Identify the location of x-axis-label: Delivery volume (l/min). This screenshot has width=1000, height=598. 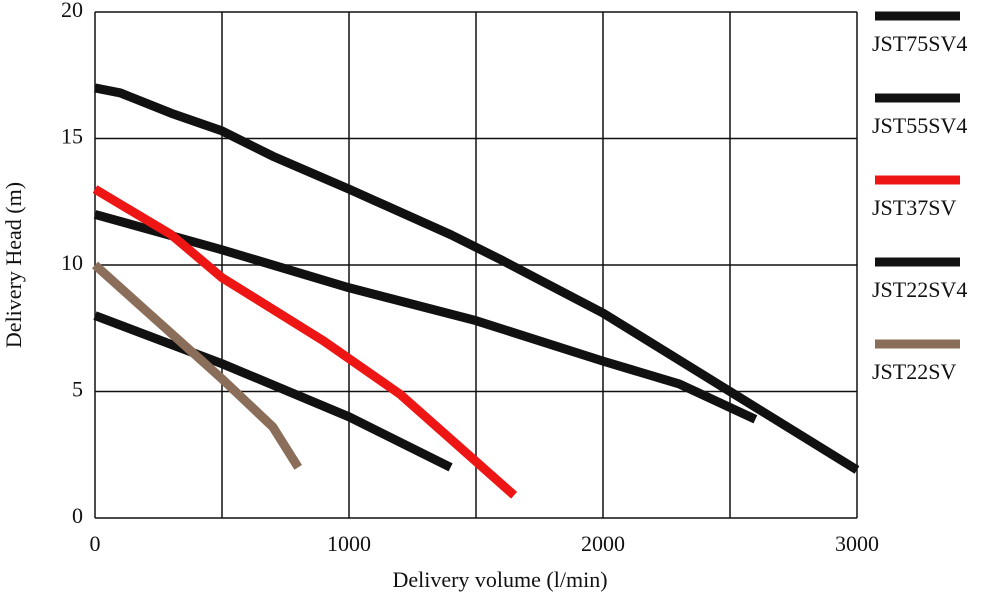
(499, 579).